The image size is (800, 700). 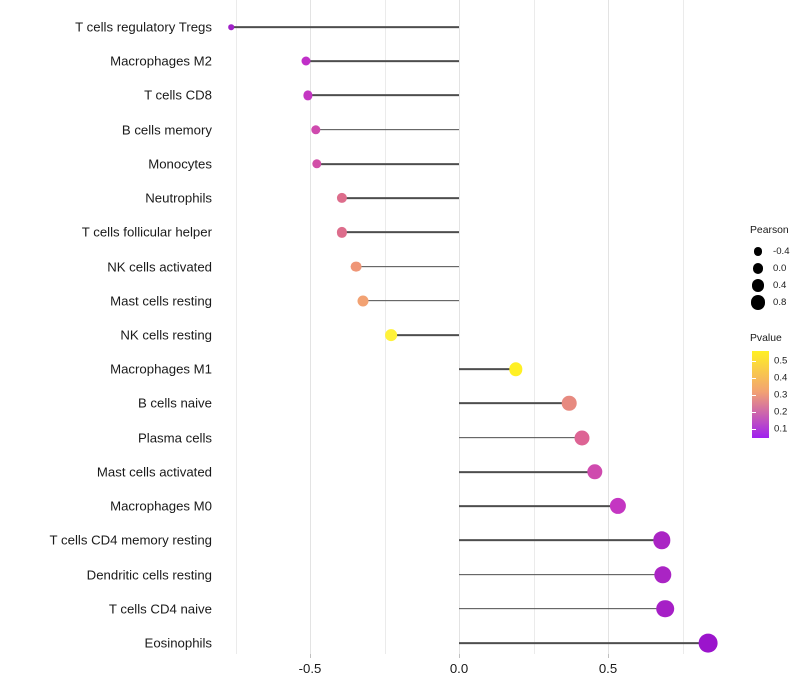 What do you see at coordinates (780, 302) in the screenshot?
I see `pearson-legend-label: 0.8` at bounding box center [780, 302].